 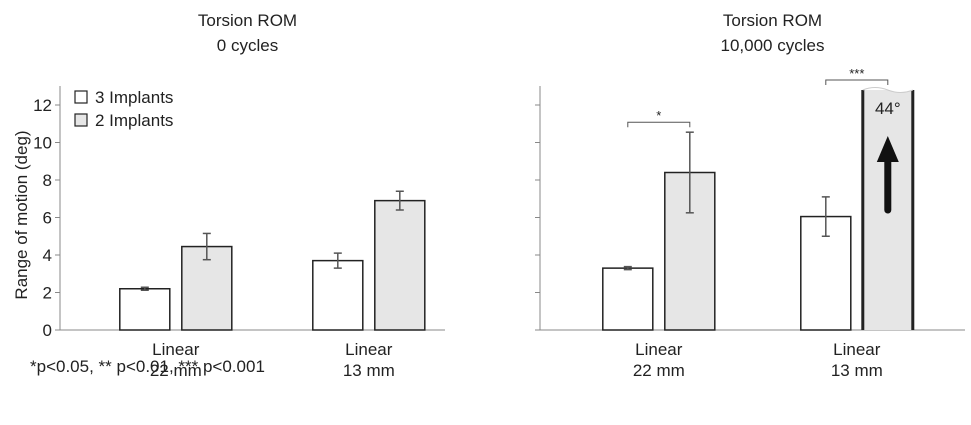 I want to click on y-tick-label: 0, so click(x=47, y=330).